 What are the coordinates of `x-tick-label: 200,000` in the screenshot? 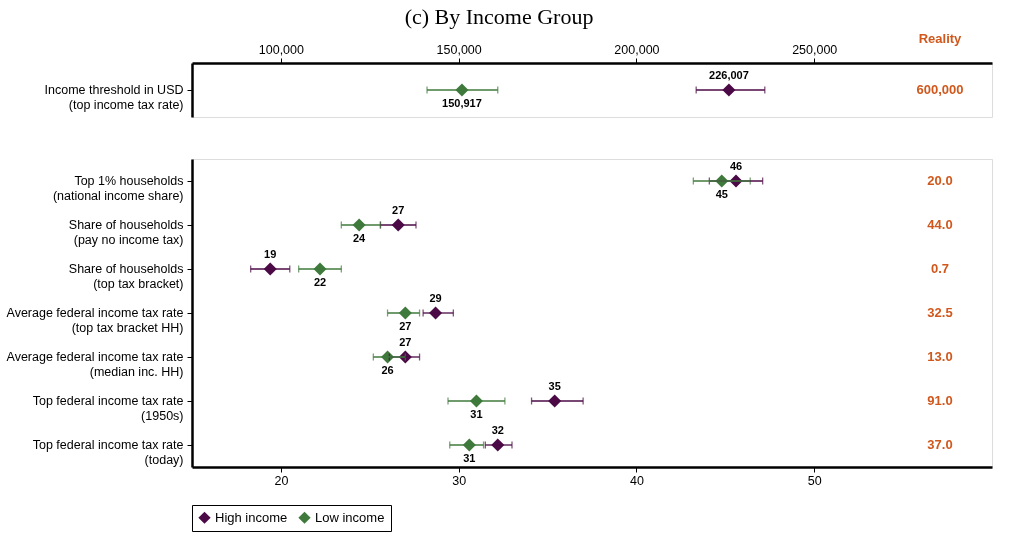 It's located at (637, 49).